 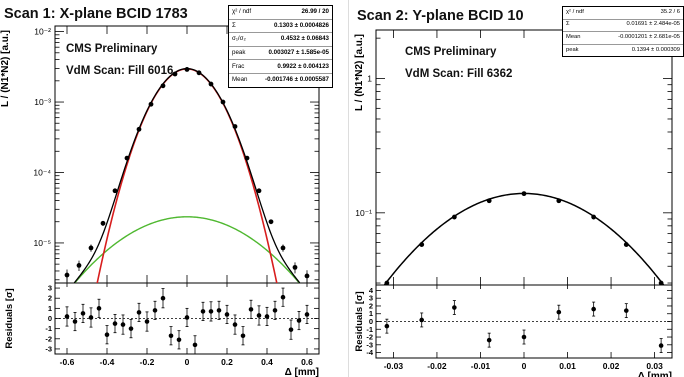 What do you see at coordinates (42, 172) in the screenshot?
I see `scan1-ytick-label: 10⁻⁴` at bounding box center [42, 172].